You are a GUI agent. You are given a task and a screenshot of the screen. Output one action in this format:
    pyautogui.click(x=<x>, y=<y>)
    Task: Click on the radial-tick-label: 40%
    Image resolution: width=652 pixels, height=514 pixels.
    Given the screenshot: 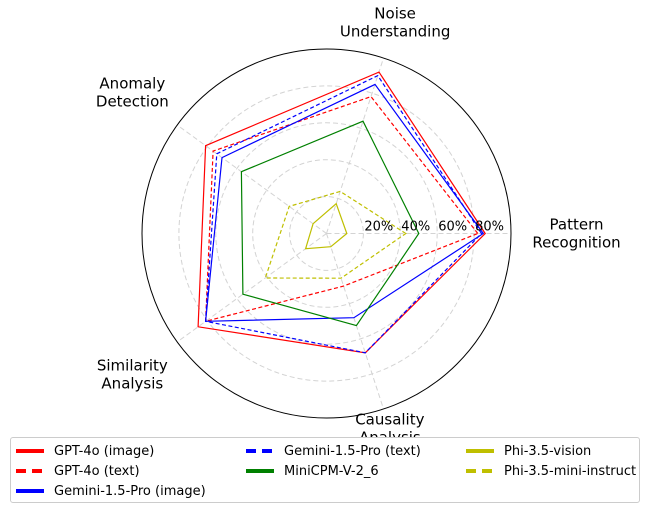 What is the action you would take?
    pyautogui.click(x=415, y=227)
    